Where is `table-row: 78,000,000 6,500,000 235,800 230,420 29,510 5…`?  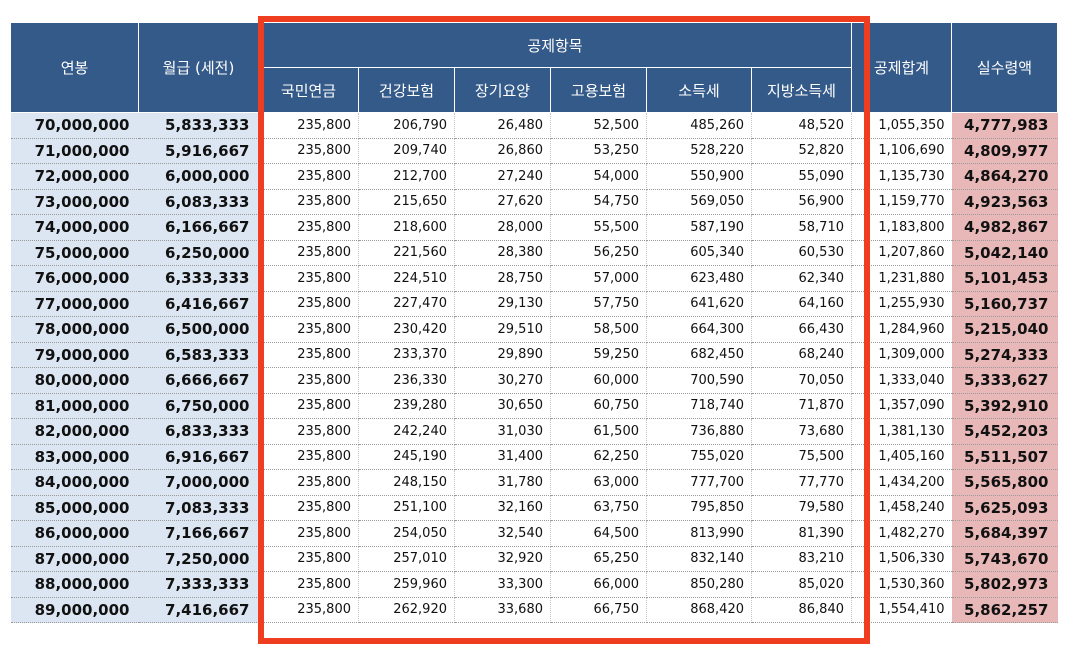 table-row: 78,000,000 6,500,000 235,800 230,420 29,510 5… is located at coordinates (534, 329).